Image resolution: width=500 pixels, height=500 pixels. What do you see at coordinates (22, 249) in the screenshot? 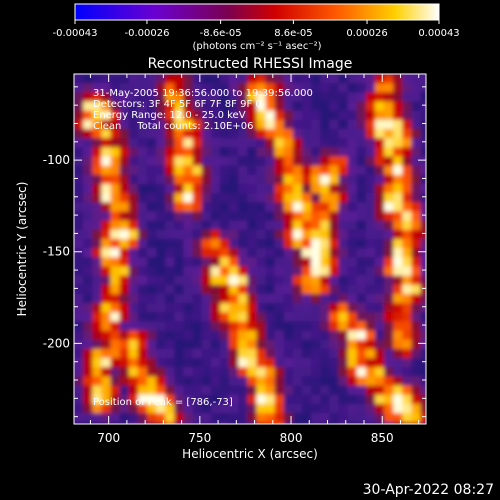
I see `y-axis-label: Heliocentric Y (arcsec)` at bounding box center [22, 249].